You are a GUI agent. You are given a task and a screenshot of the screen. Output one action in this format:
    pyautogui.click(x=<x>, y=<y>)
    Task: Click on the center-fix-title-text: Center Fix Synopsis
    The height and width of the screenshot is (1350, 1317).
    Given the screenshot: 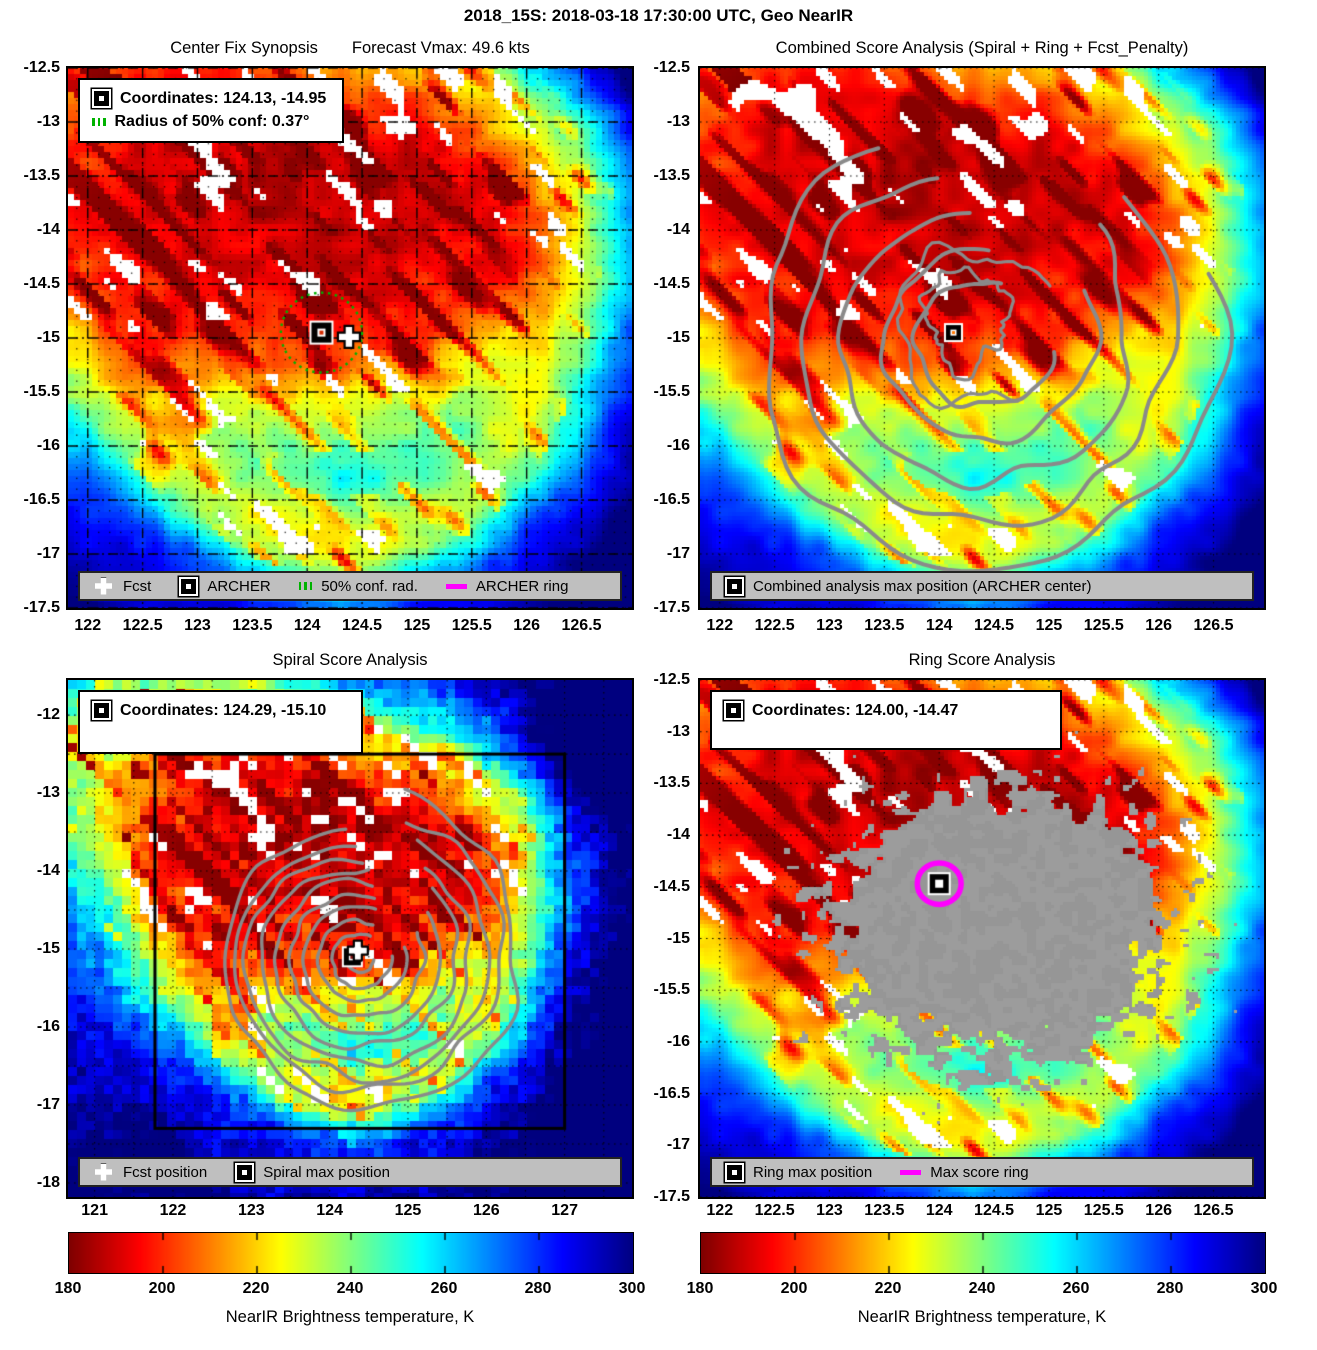 What is the action you would take?
    pyautogui.click(x=244, y=48)
    